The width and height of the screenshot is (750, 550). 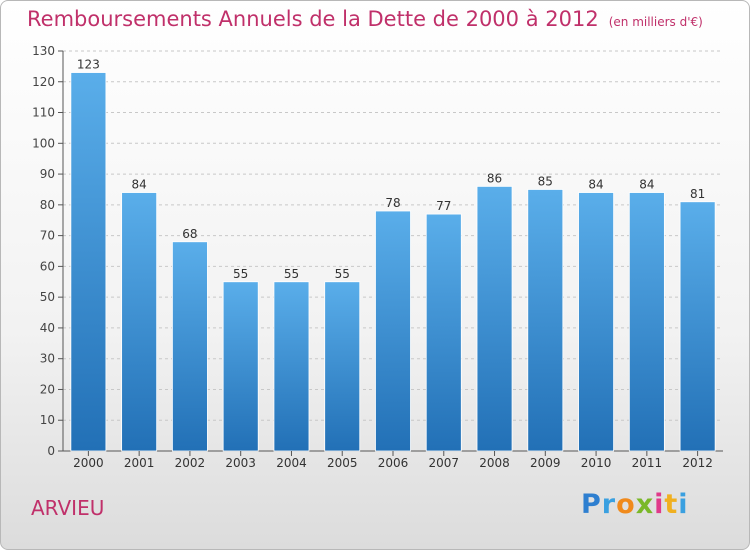 I want to click on data-label: 85, so click(x=545, y=181).